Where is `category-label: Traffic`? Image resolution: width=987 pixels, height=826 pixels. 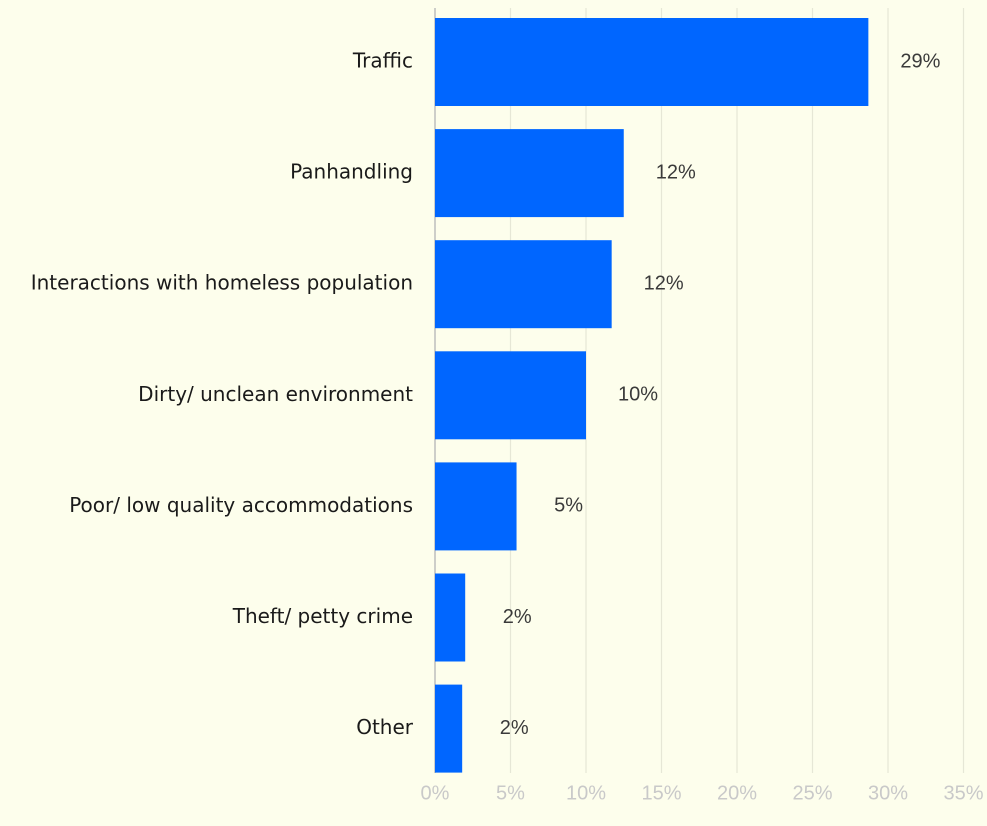
category-label: Traffic is located at coordinates (382, 61).